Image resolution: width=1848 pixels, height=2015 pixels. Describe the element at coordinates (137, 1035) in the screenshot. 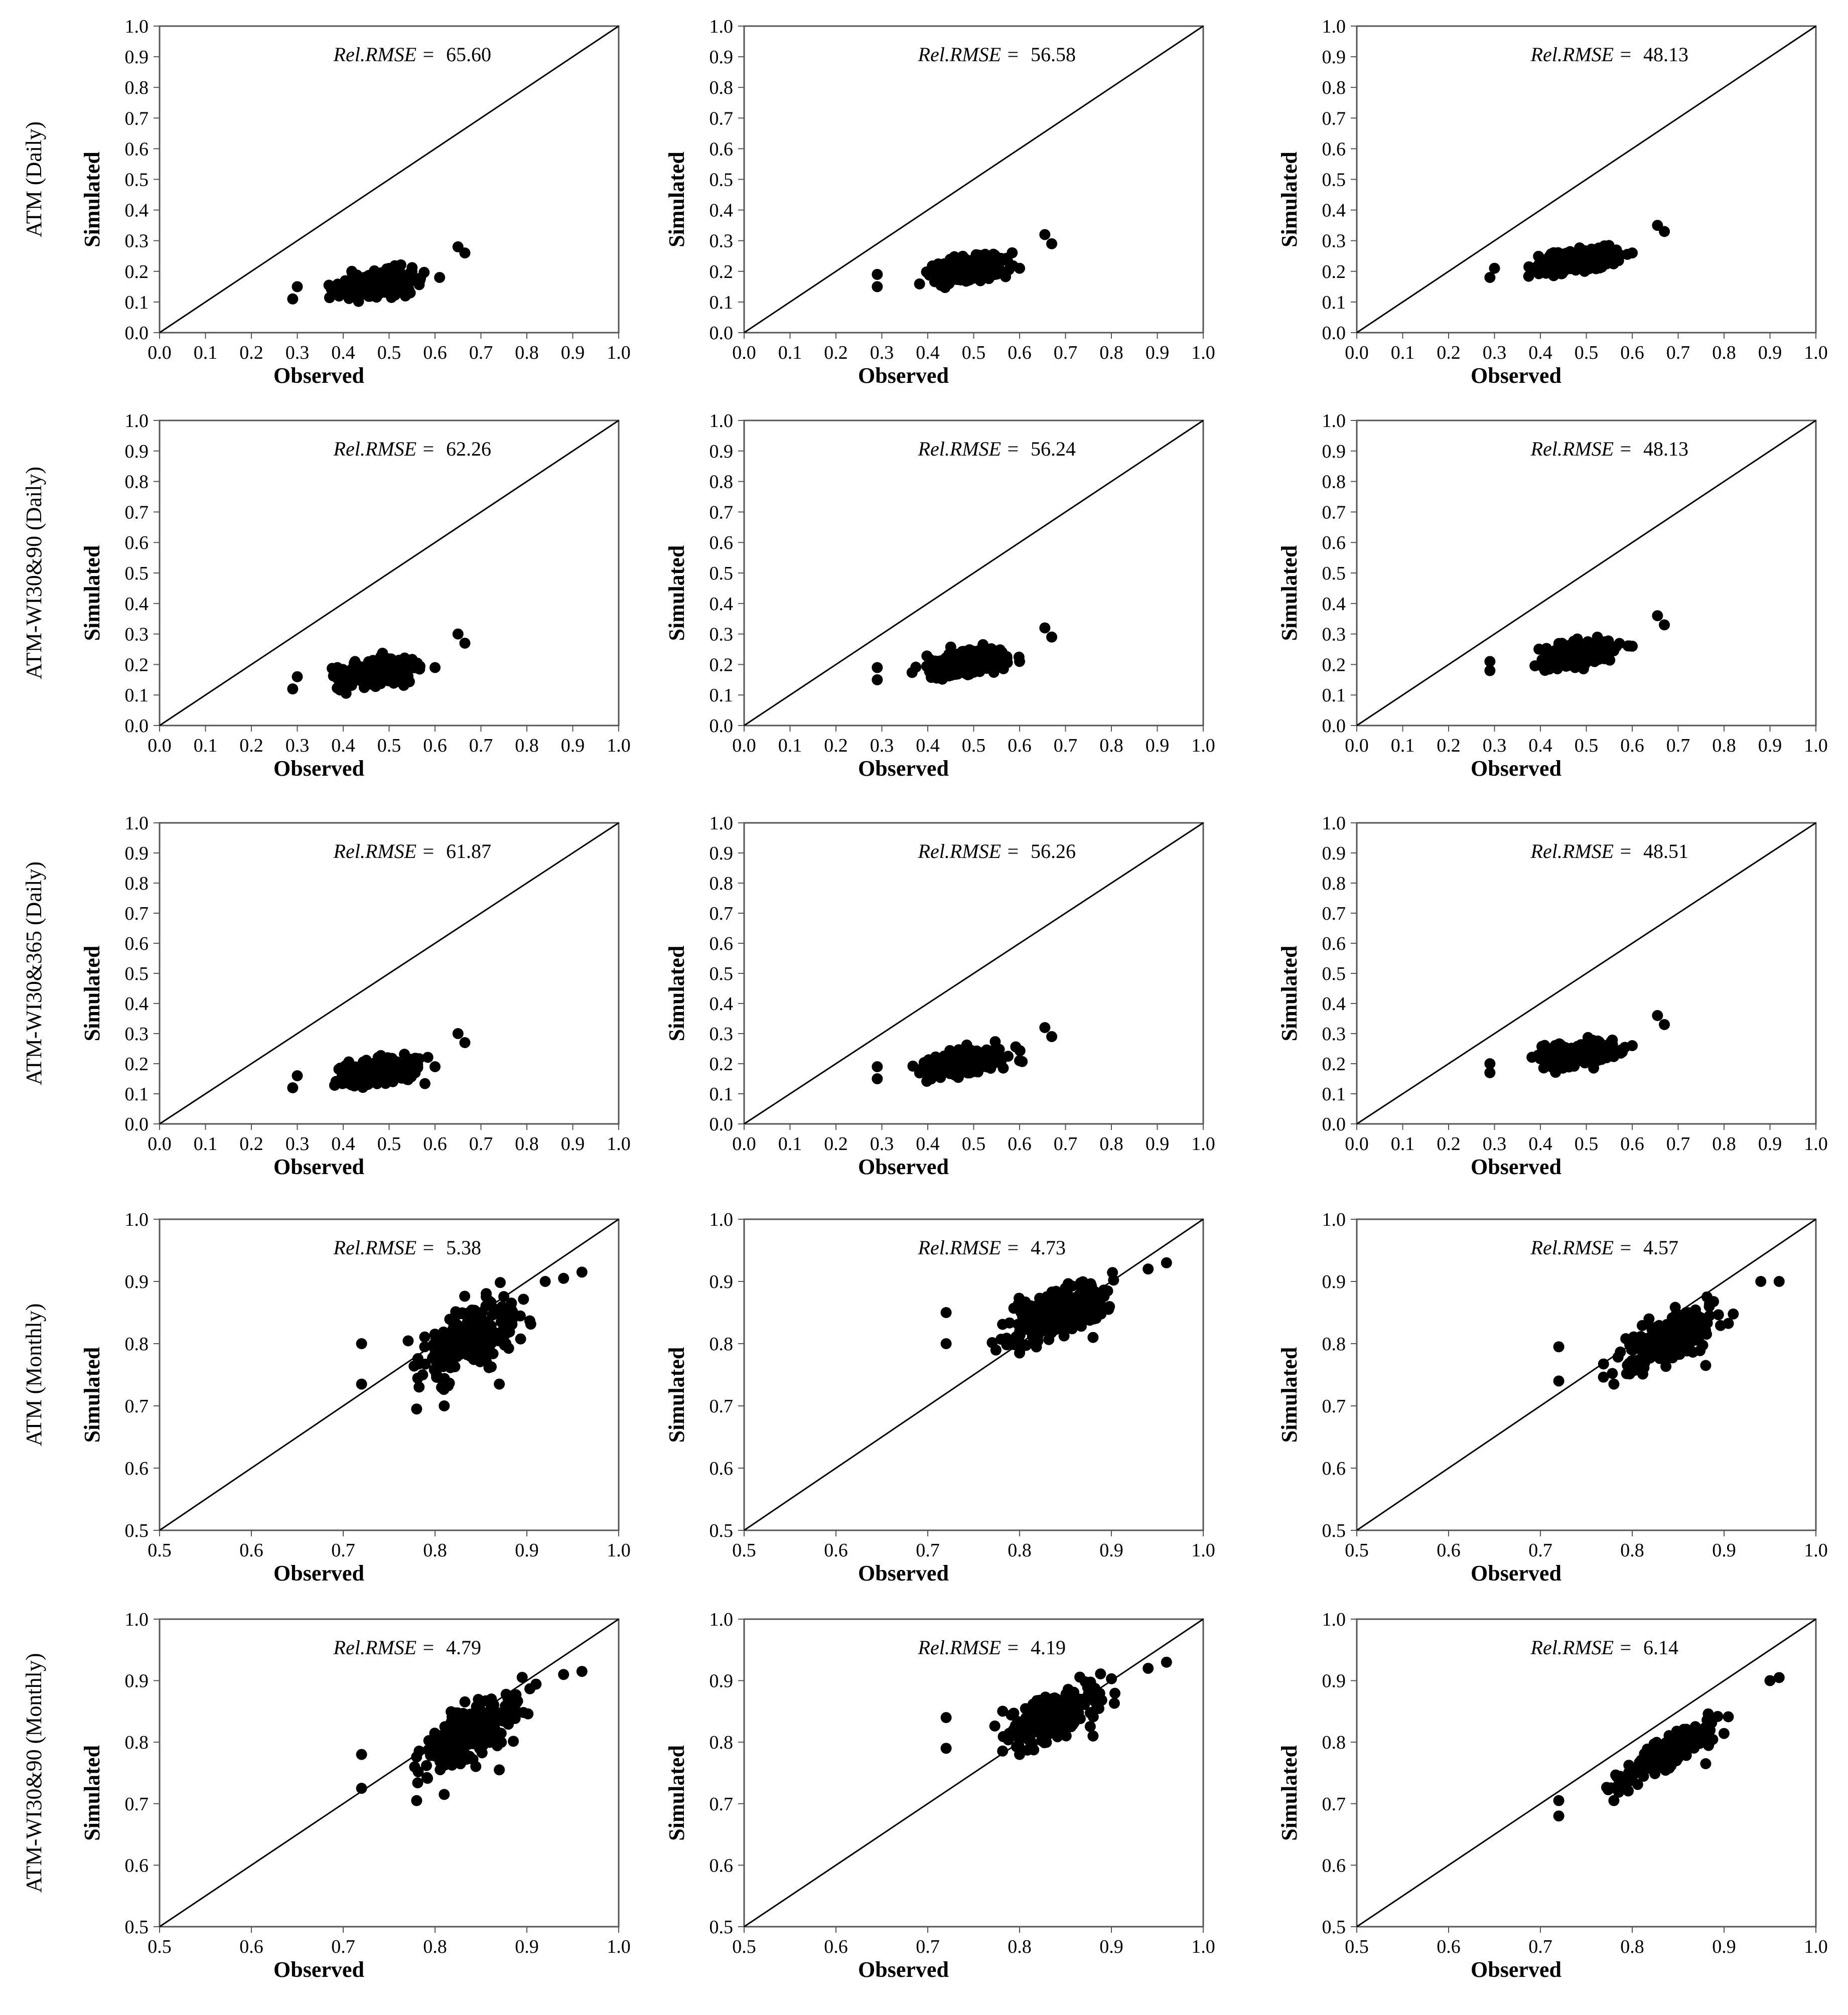

I see `y-tick-label: 0.3` at that location.